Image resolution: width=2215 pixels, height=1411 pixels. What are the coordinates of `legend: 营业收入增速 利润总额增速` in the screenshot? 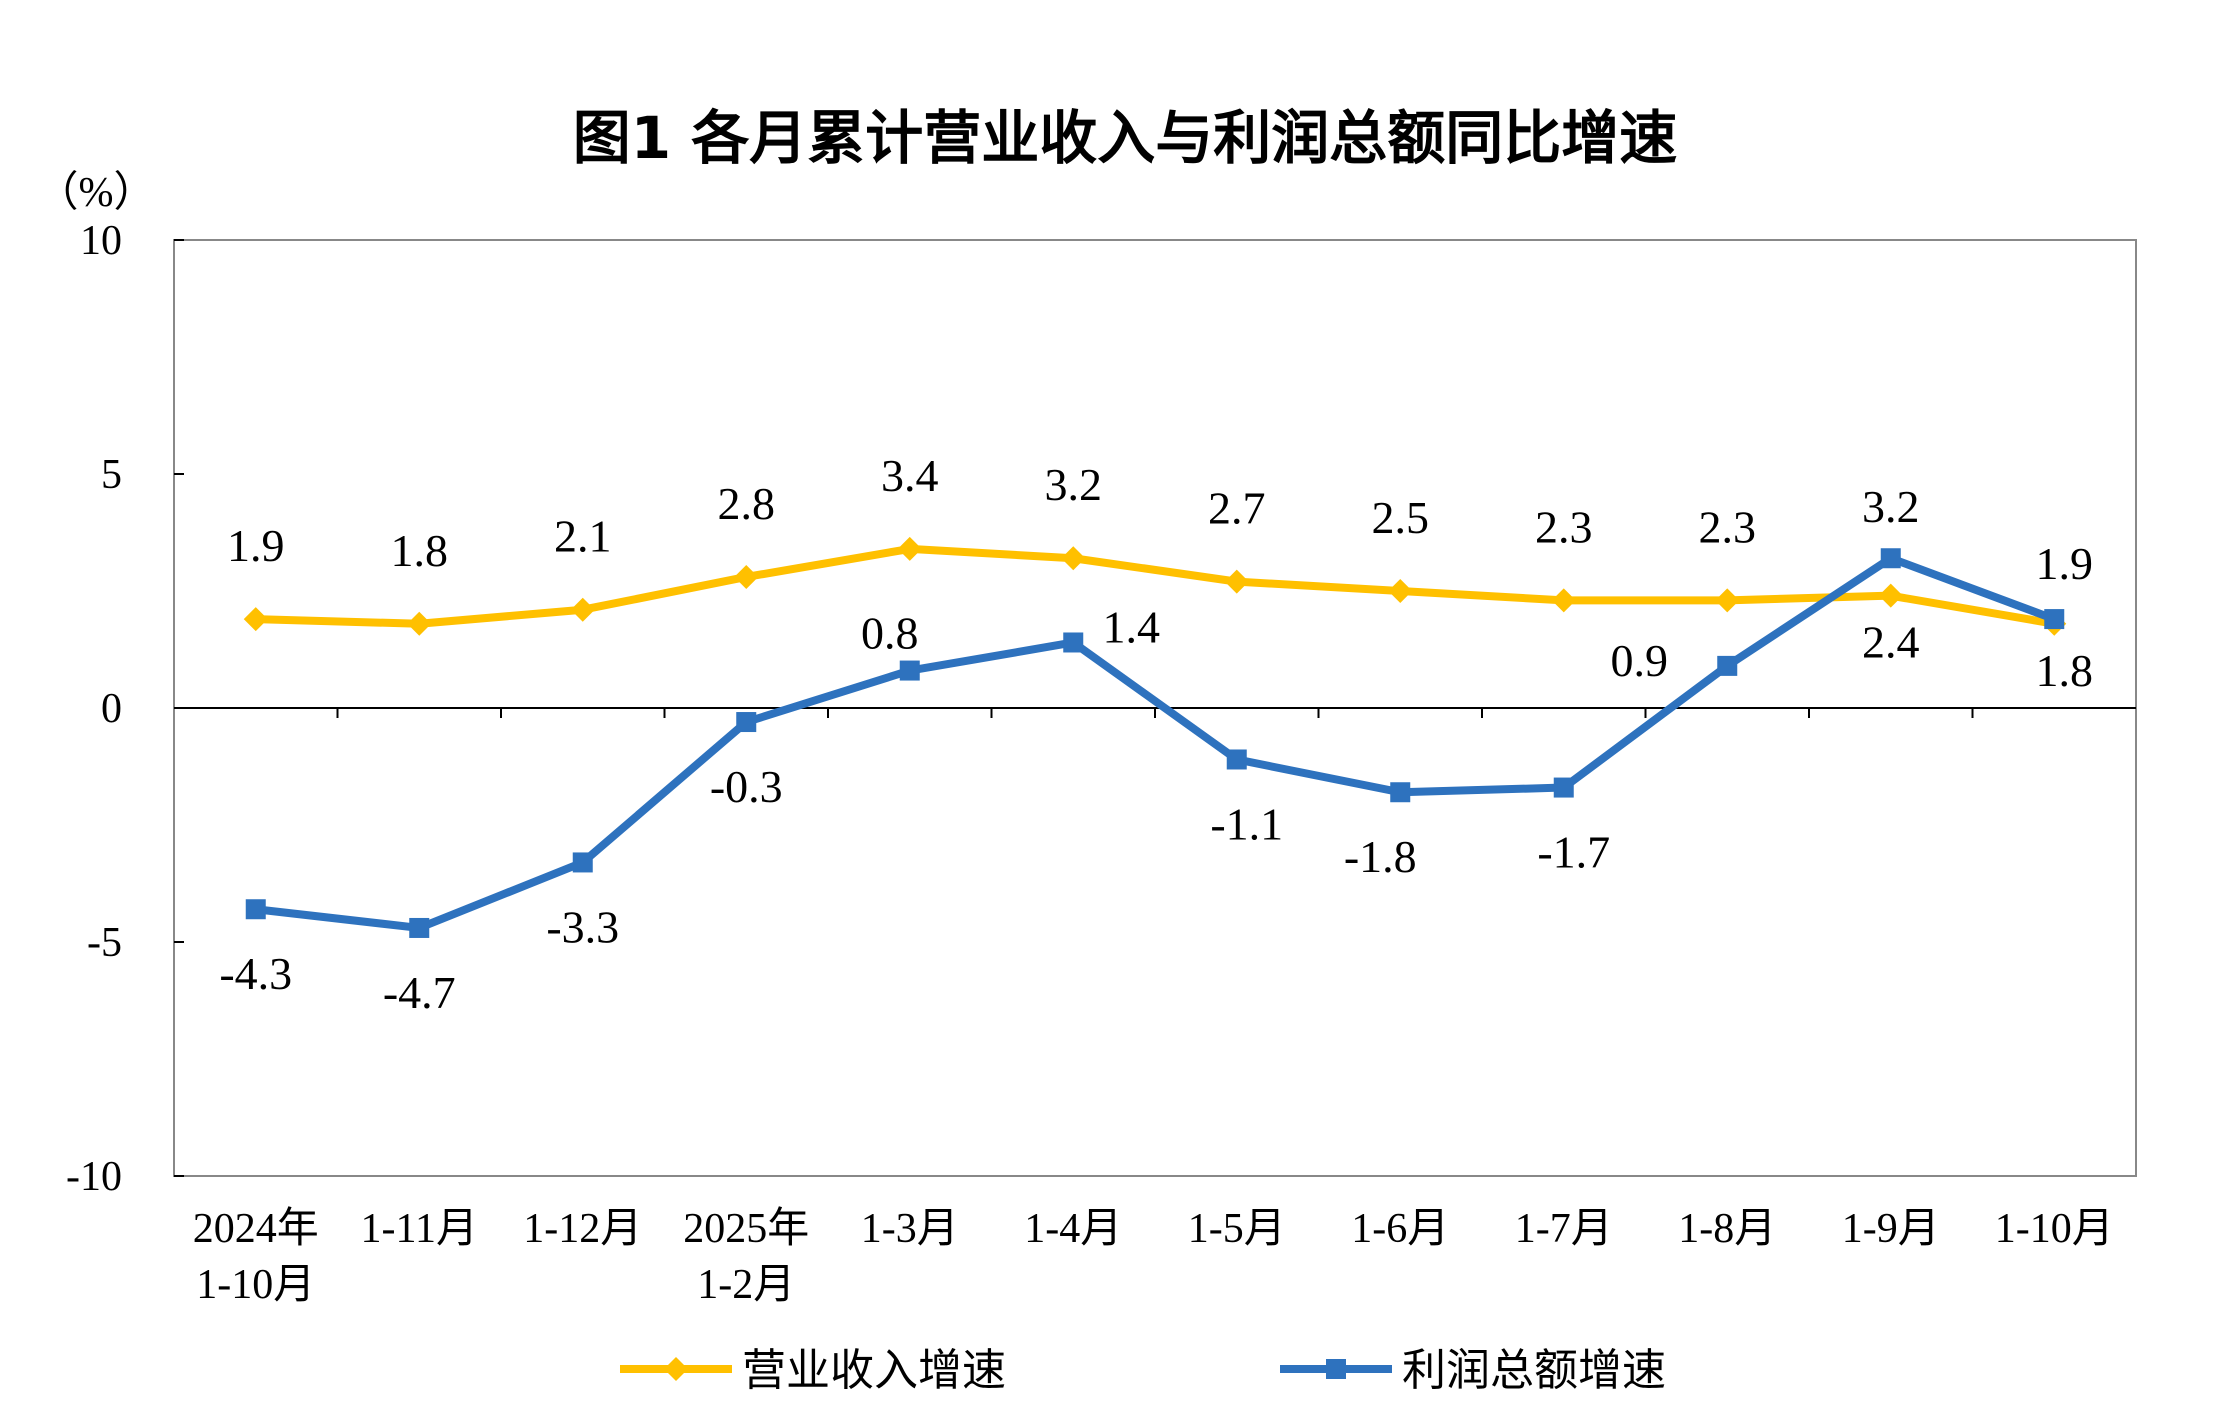 It's located at (1143, 1370).